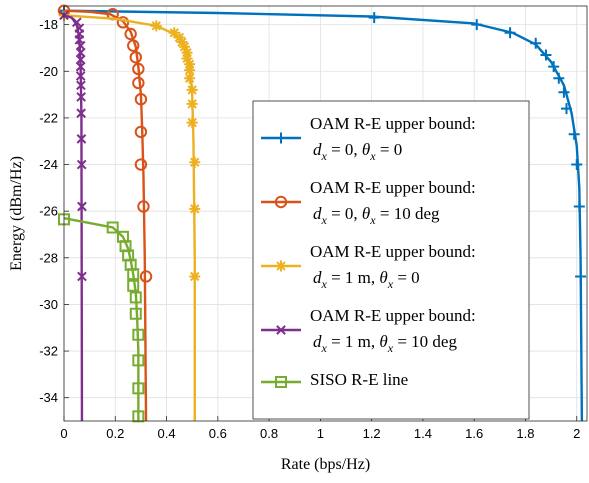  Describe the element at coordinates (525, 433) in the screenshot. I see `x-tick-label: 1.8` at that location.